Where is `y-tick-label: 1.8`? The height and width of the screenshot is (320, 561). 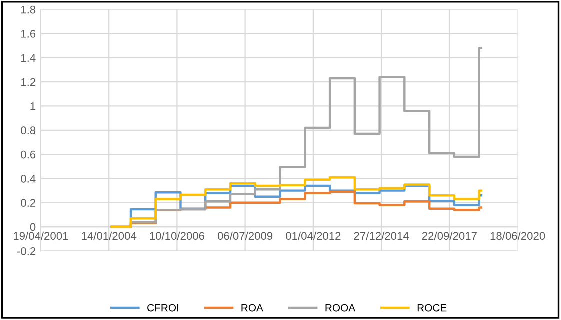 y-tick-label: 1.8 is located at coordinates (28, 10).